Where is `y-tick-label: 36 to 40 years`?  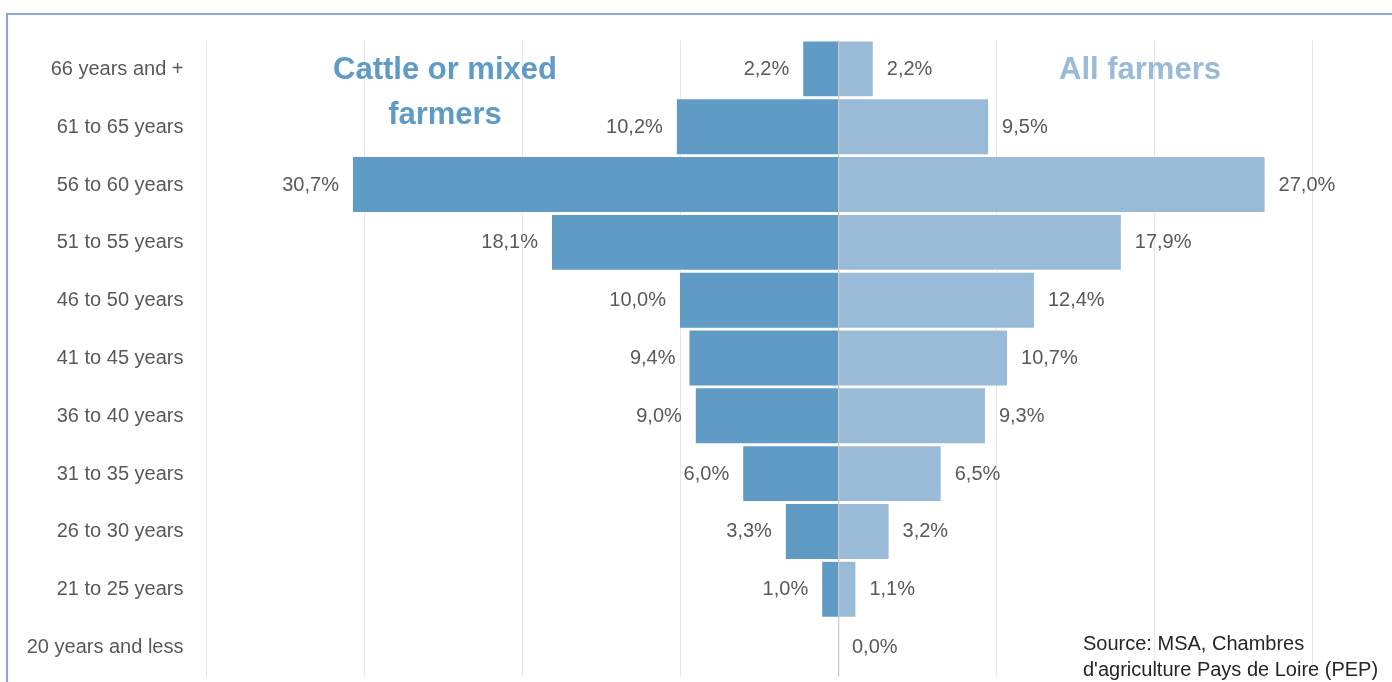 y-tick-label: 36 to 40 years is located at coordinates (120, 414).